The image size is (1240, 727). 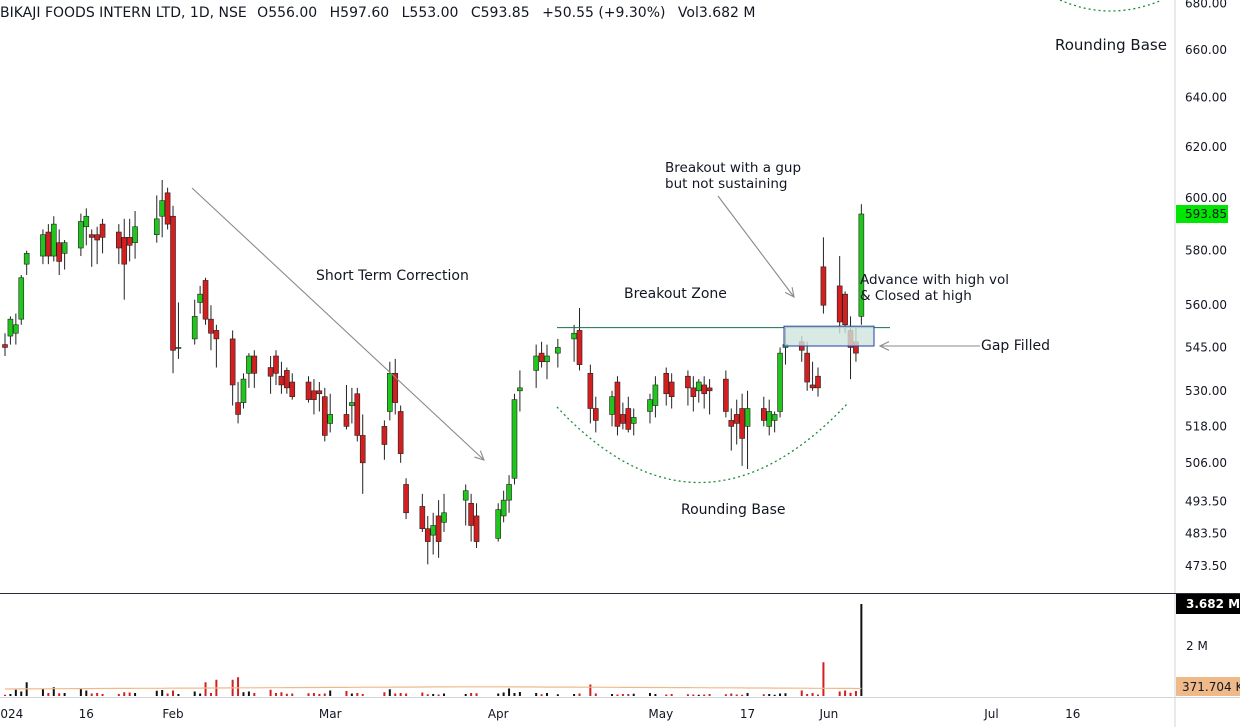 I want to click on gap-filled-label: Gap Filled, so click(x=1015, y=346).